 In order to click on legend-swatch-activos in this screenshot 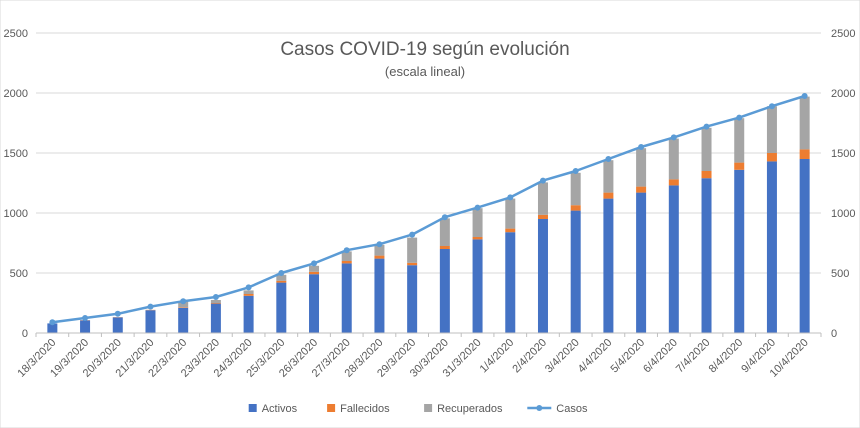, I will do `click(252, 408)`.